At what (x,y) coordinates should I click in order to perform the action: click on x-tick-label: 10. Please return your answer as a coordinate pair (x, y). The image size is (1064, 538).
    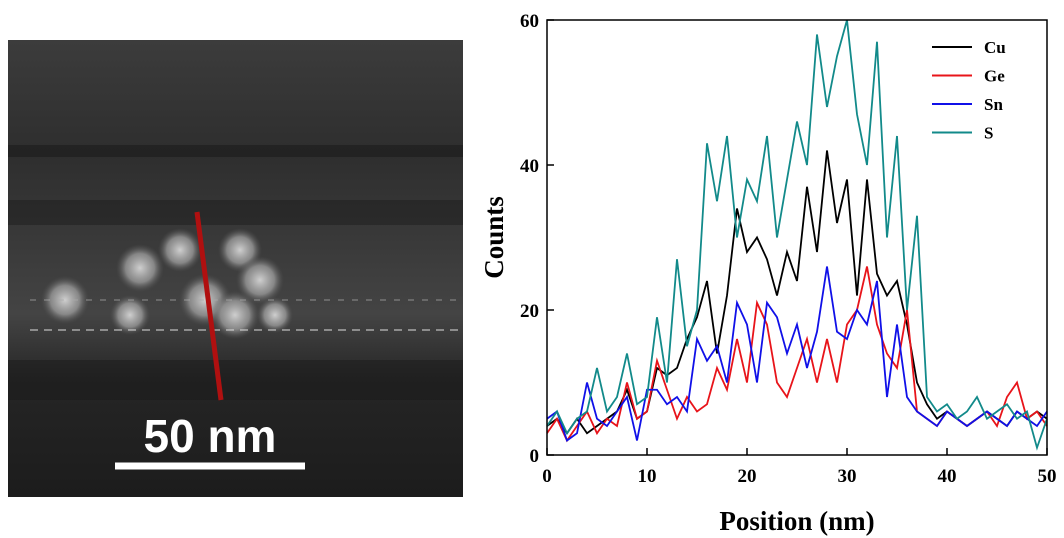
    Looking at the image, I should click on (647, 476).